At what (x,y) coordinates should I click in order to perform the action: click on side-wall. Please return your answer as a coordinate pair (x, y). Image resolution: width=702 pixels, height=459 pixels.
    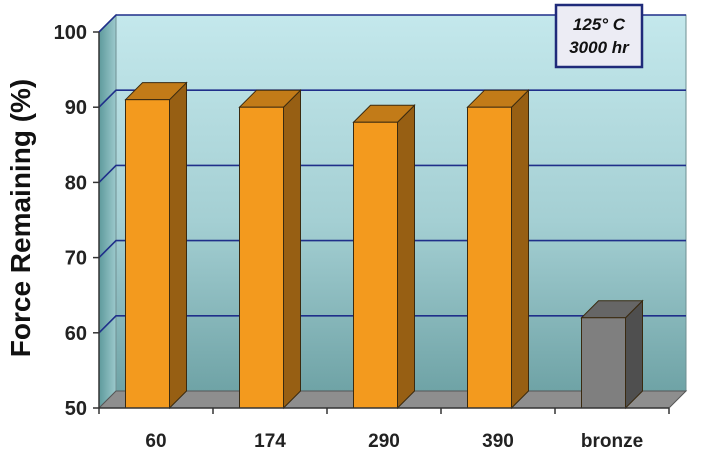
    Looking at the image, I should click on (107, 211).